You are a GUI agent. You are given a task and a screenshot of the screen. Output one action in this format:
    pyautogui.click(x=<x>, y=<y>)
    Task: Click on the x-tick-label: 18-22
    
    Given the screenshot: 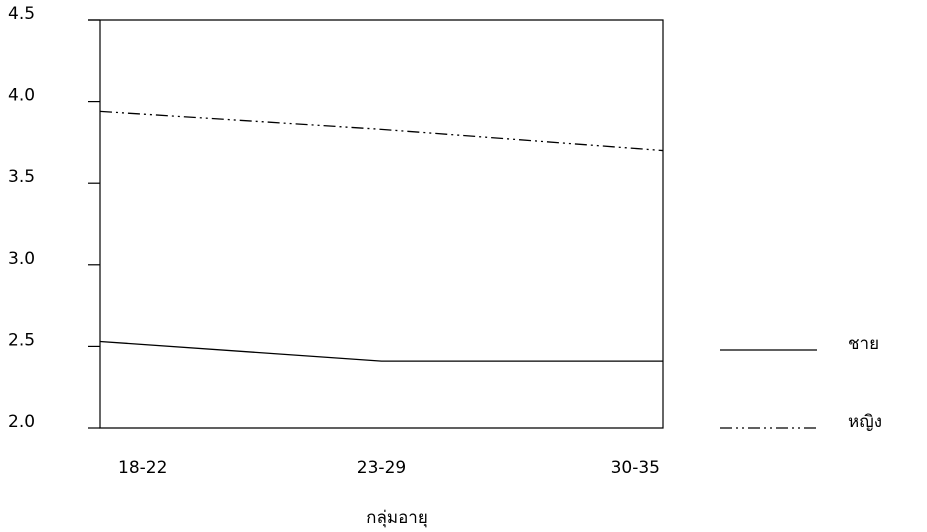 What is the action you would take?
    pyautogui.click(x=142, y=468)
    